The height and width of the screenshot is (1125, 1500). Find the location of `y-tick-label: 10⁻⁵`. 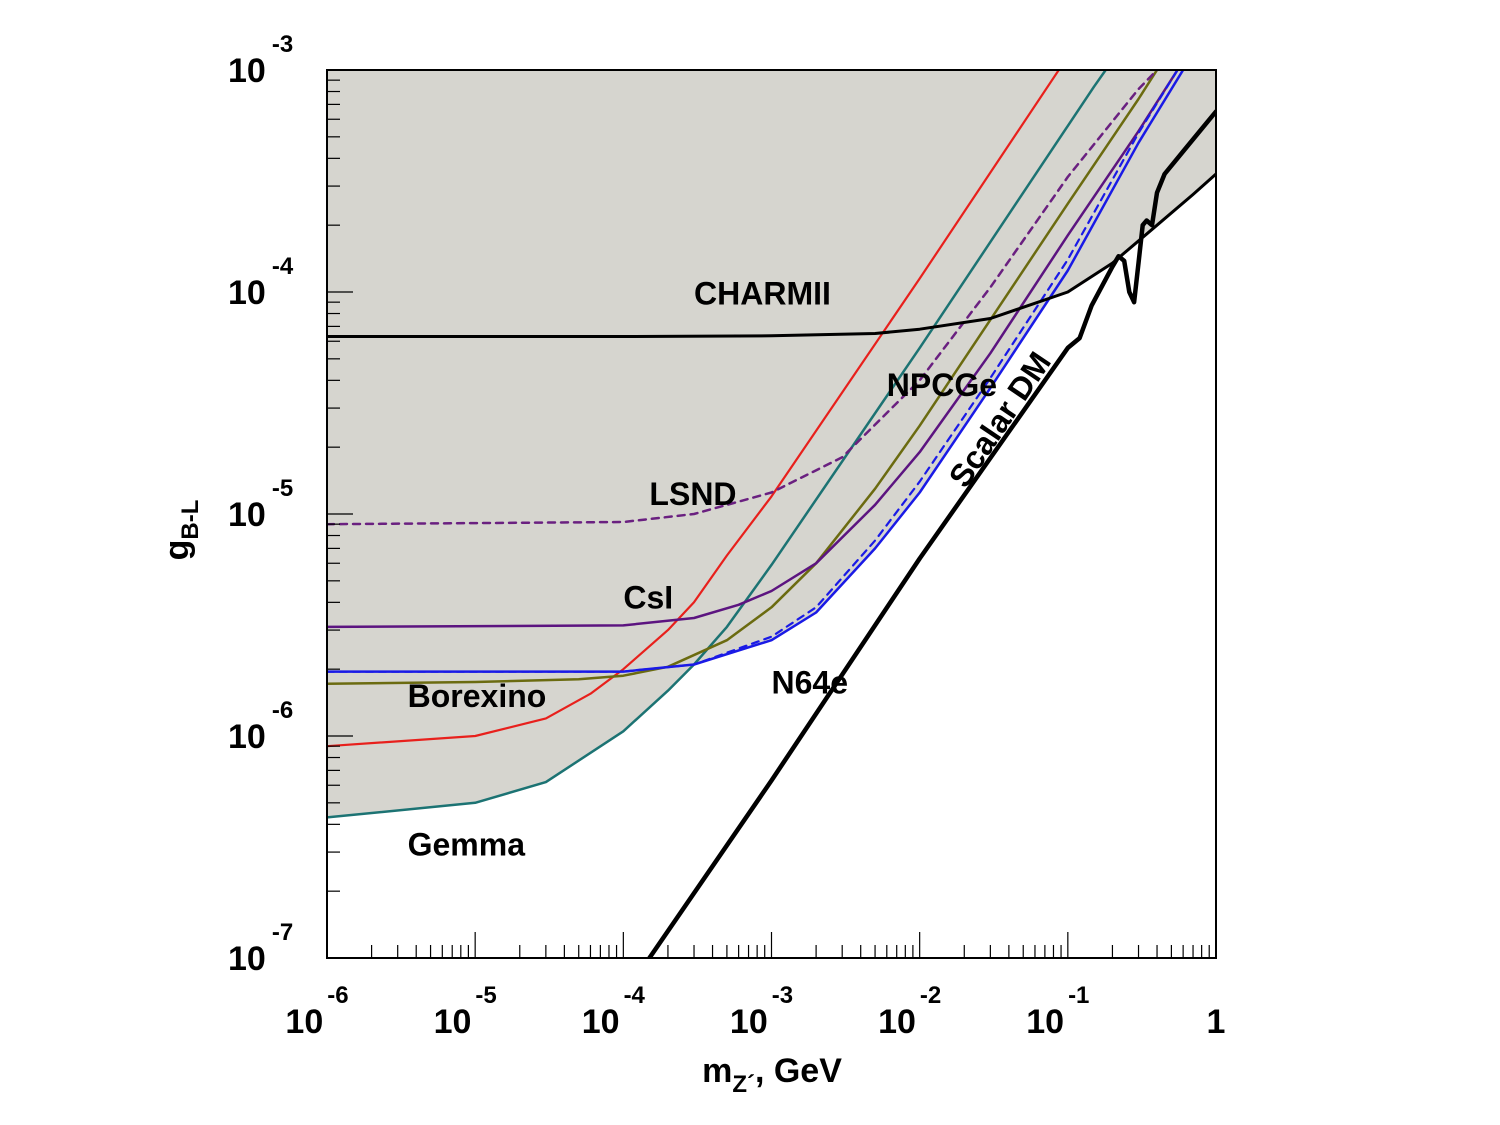

y-tick-label: 10⁻⁵ is located at coordinates (260, 504).